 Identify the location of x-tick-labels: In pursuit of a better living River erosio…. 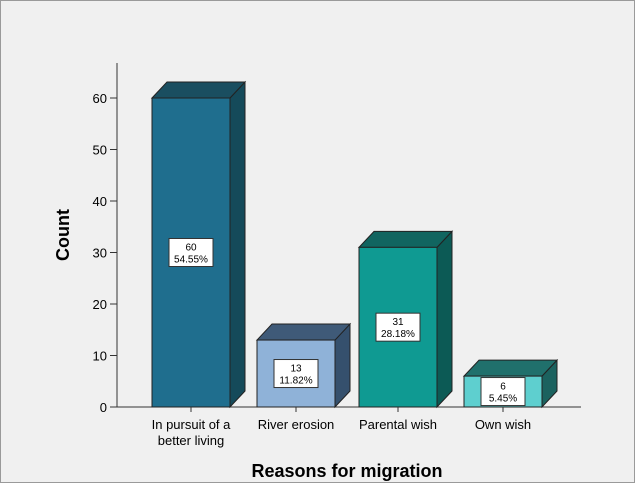
(341, 427).